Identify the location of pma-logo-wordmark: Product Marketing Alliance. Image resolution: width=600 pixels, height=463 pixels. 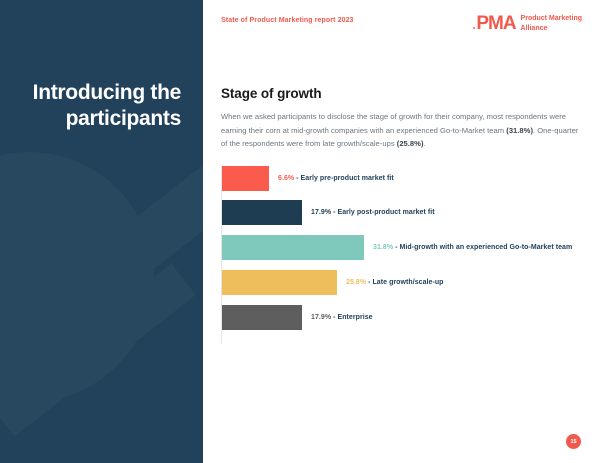
(551, 23).